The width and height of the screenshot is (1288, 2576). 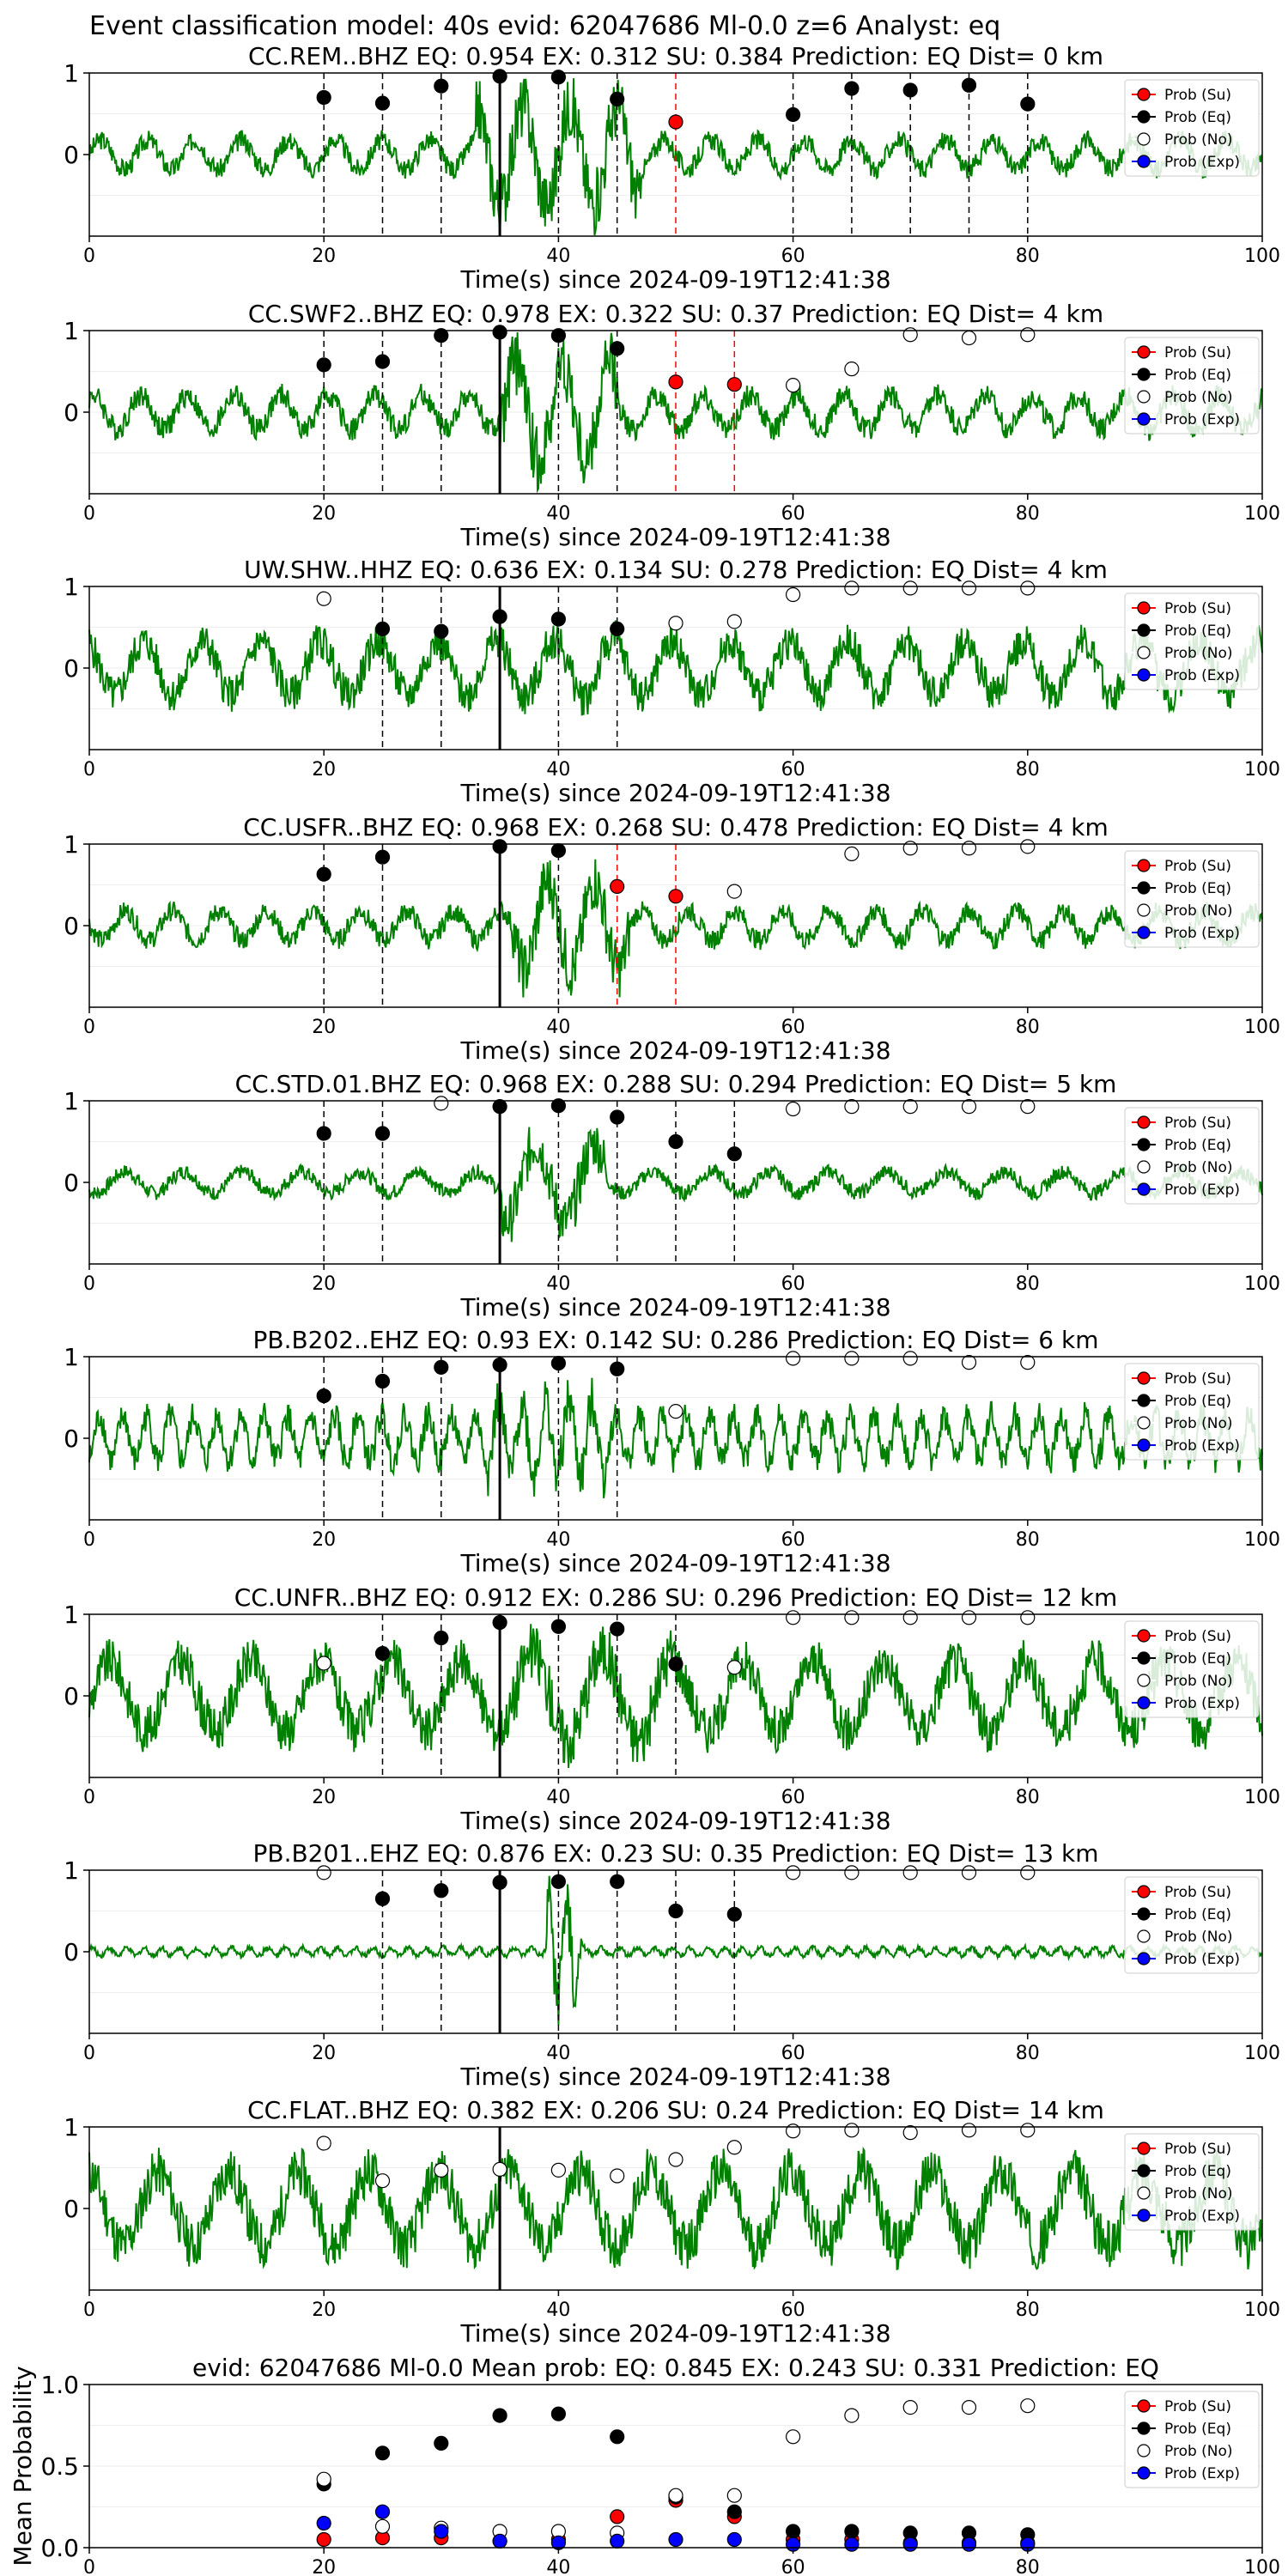 I want to click on legend-label: Prob (No), so click(x=1199, y=2451).